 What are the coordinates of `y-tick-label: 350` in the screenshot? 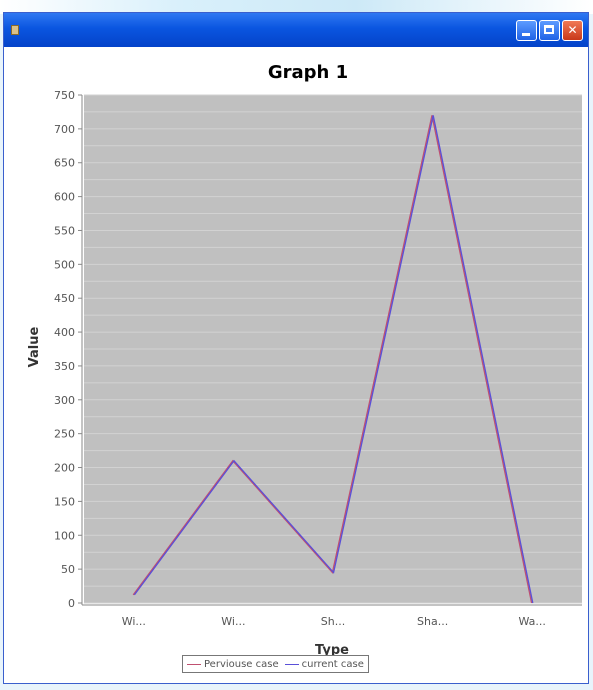 It's located at (64, 366).